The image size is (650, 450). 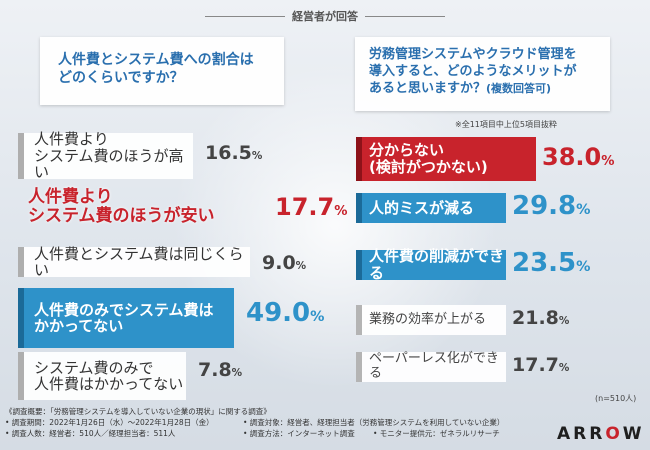 I want to click on right-chart-bar: 人的ミスが減る, so click(x=431, y=208).